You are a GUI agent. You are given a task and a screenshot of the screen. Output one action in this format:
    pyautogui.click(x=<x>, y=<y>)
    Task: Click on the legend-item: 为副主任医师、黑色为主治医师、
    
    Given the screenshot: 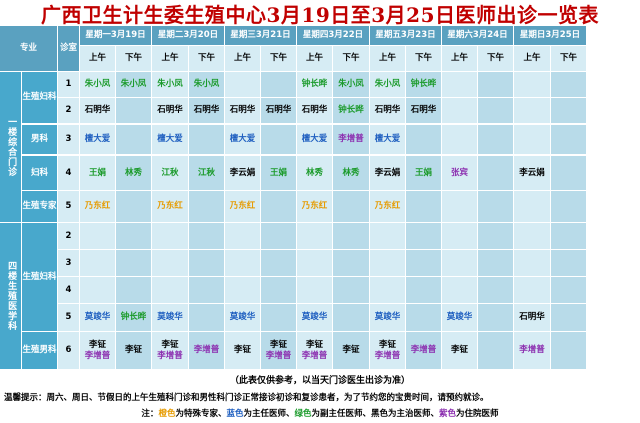 What is the action you would take?
    pyautogui.click(x=375, y=414)
    